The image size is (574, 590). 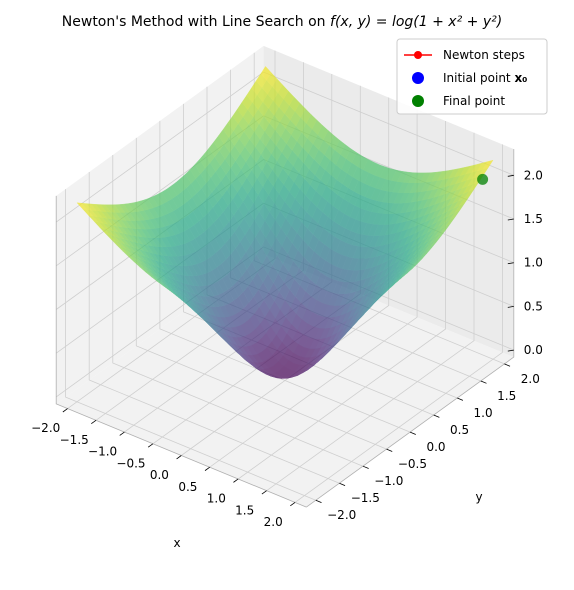 I want to click on x-tick-label: −1.5, so click(x=74, y=440).